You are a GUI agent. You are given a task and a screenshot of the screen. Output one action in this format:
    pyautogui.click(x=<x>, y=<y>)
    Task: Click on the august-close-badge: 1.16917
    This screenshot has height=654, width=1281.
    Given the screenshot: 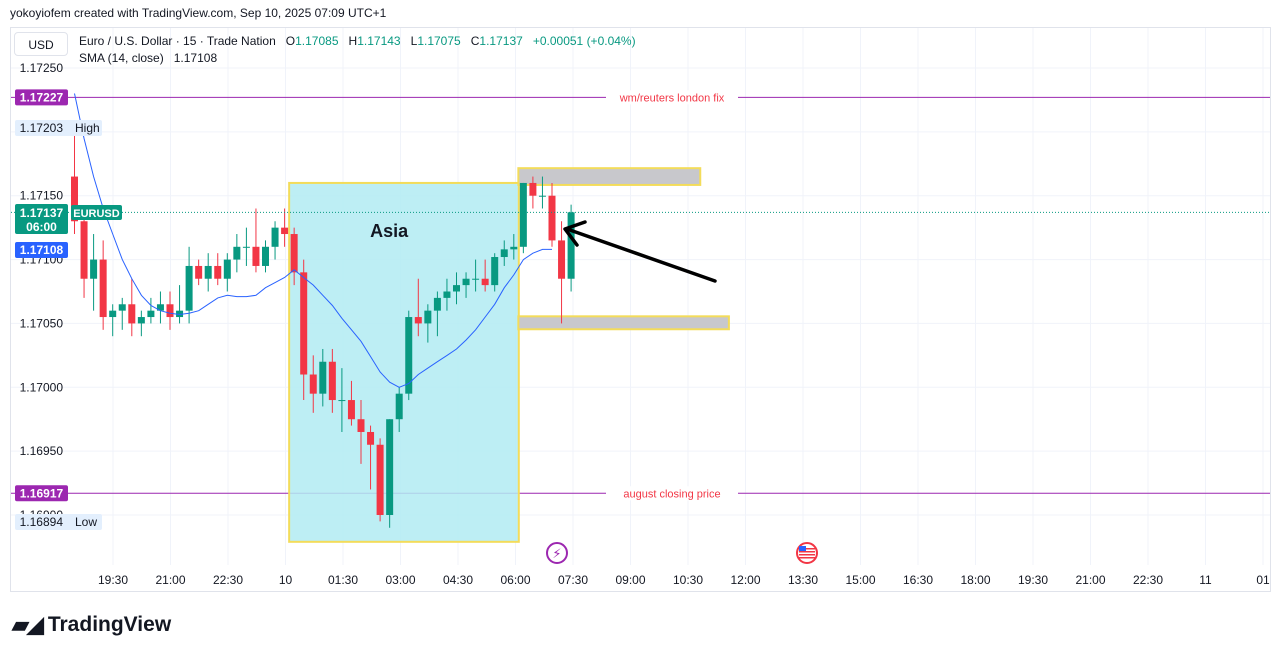 What is the action you would take?
    pyautogui.click(x=42, y=493)
    